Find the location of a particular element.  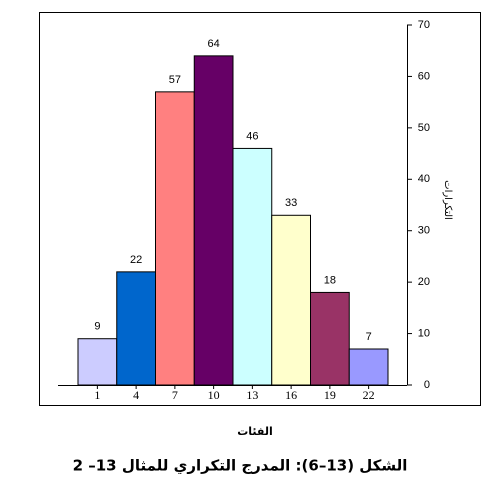

data-label: 57 is located at coordinates (175, 80).